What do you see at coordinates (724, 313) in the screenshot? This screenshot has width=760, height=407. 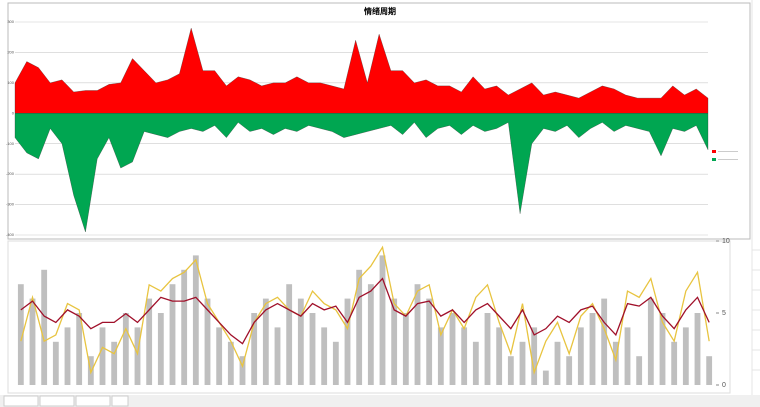 I see `y2-tick-label: 5` at bounding box center [724, 313].